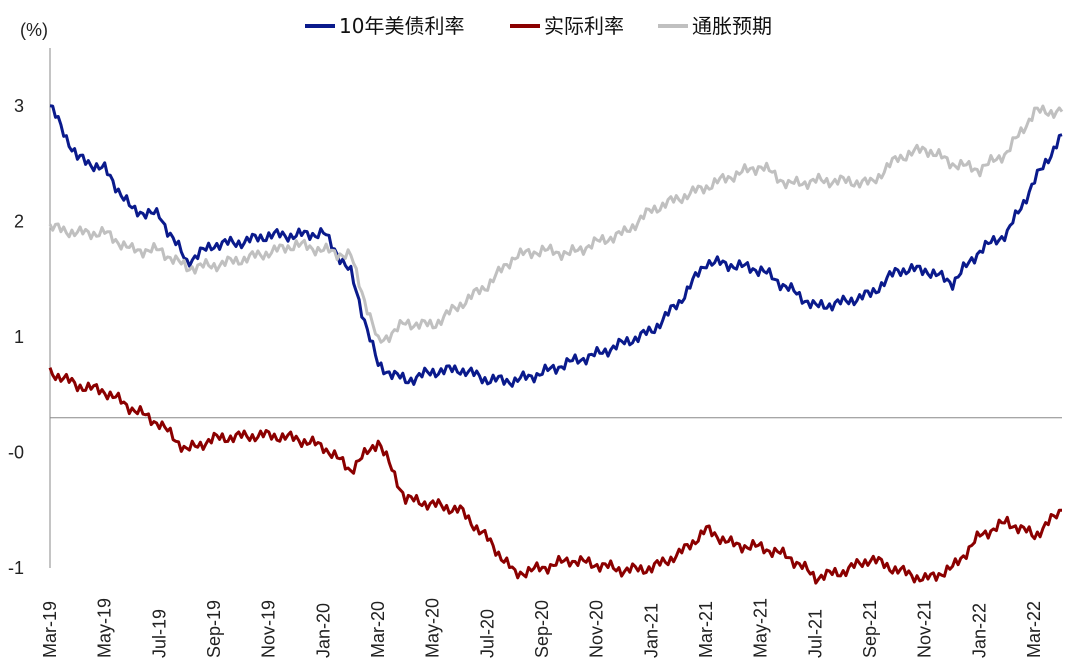 The height and width of the screenshot is (665, 1080). Describe the element at coordinates (538, 26) in the screenshot. I see `legend: 10年美债利率 实际利率 通胀预期` at that location.